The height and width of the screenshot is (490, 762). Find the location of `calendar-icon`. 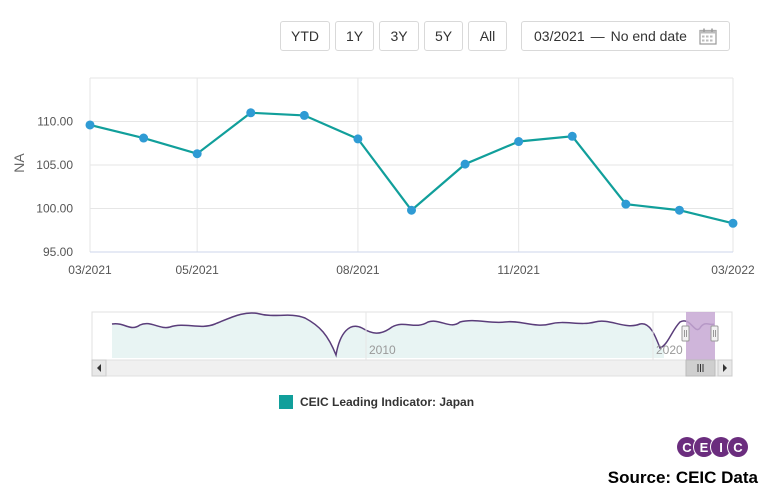

calendar-icon is located at coordinates (708, 36).